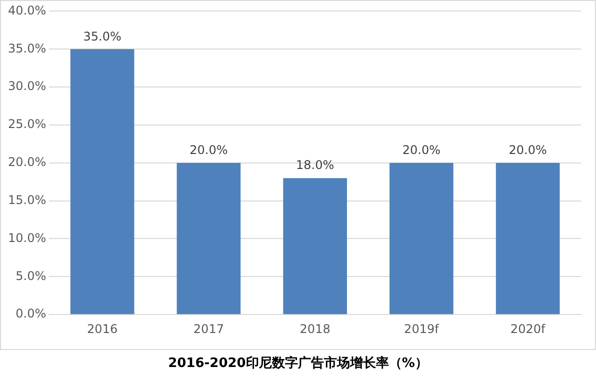 The image size is (596, 379). What do you see at coordinates (298, 363) in the screenshot?
I see `text: 2016-2020印尼数字广告市场增长率（%）` at bounding box center [298, 363].